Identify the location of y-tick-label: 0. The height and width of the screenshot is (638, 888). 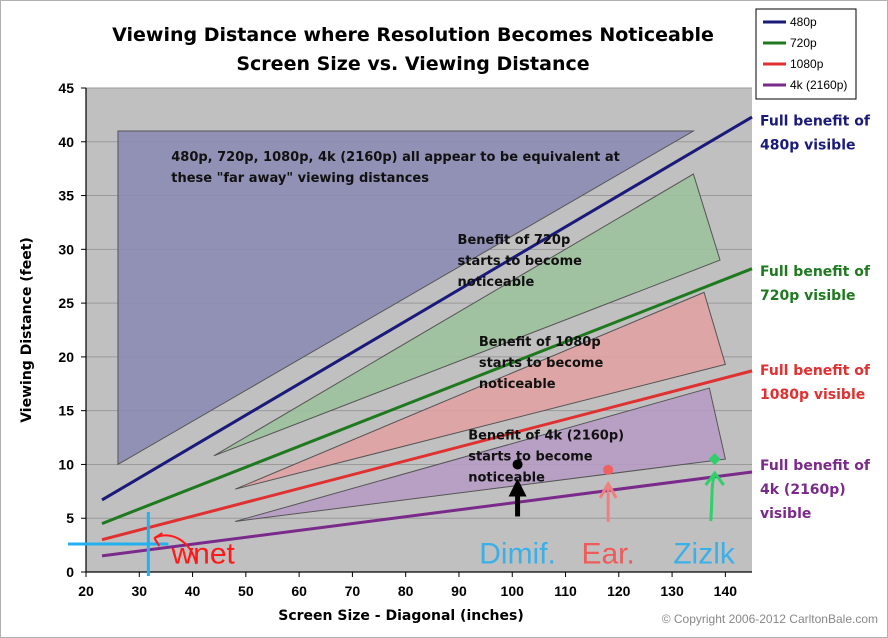
(70, 572).